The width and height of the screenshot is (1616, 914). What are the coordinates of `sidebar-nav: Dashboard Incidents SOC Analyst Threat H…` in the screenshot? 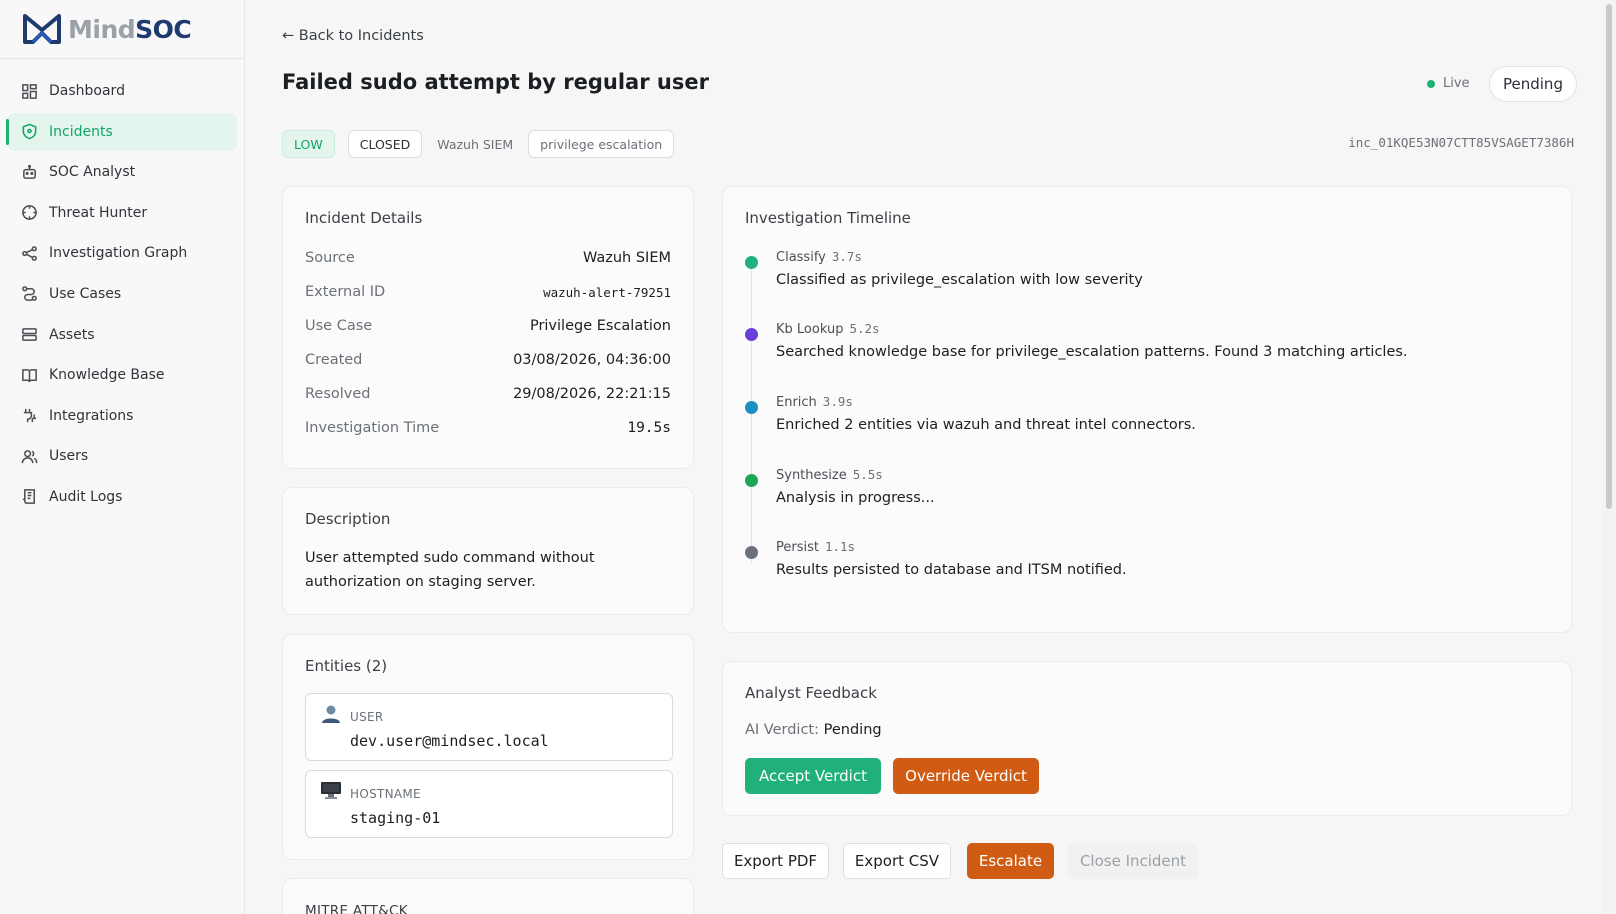 It's located at (121, 295).